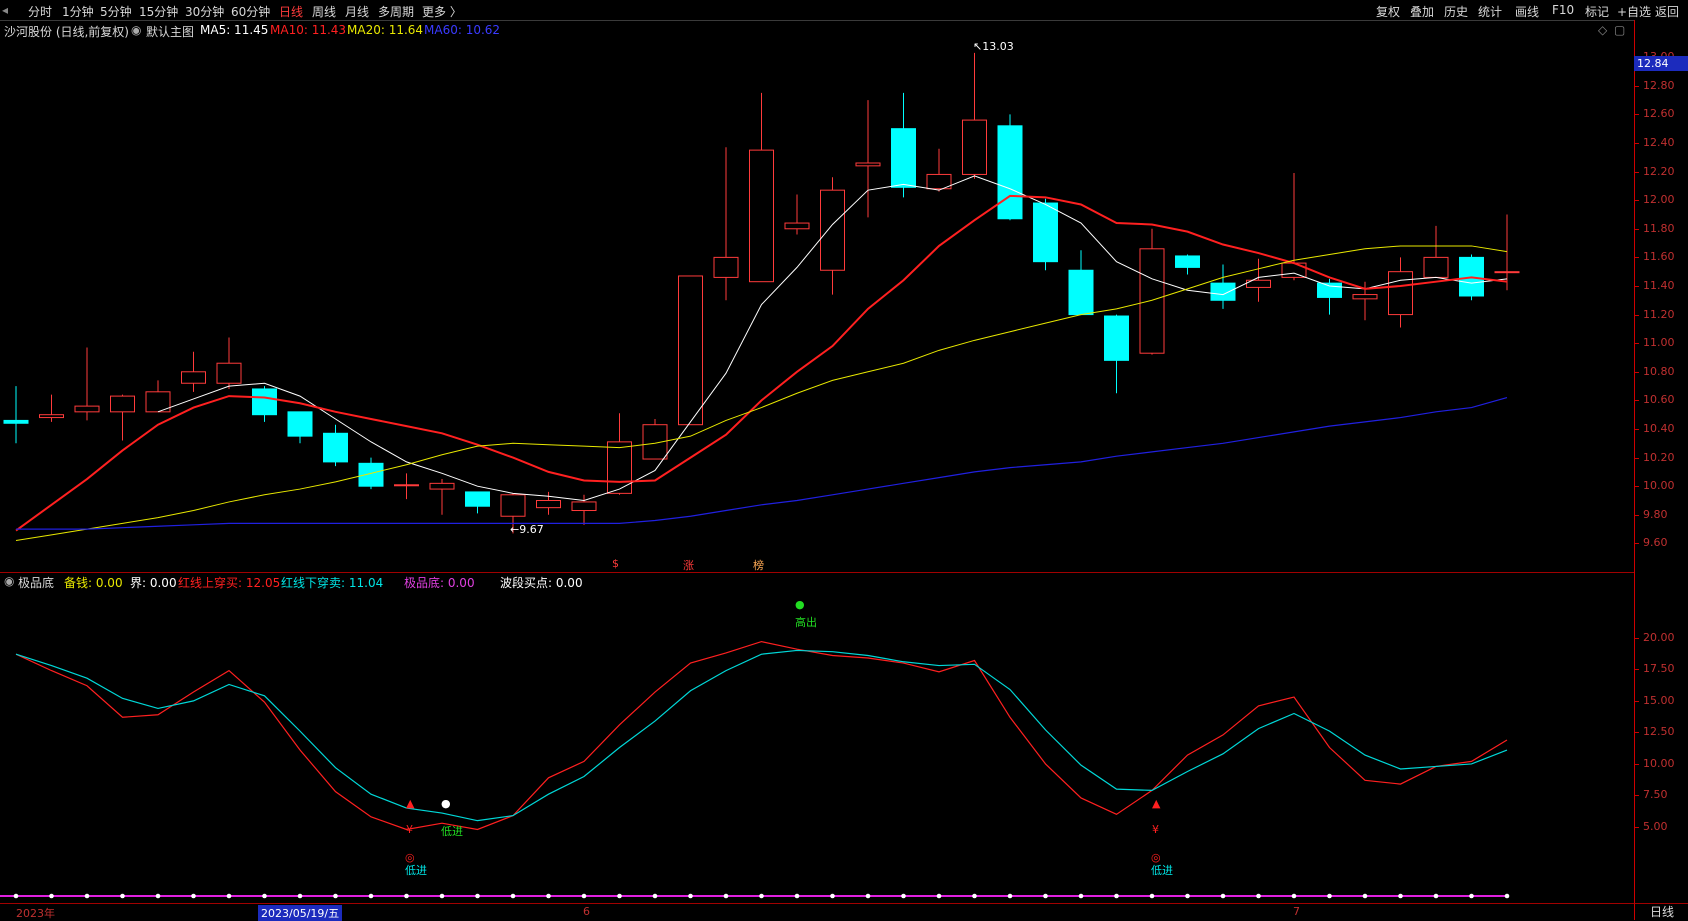 This screenshot has height=921, width=1688. Describe the element at coordinates (1661, 911) in the screenshot. I see `period-button: 日线` at that location.